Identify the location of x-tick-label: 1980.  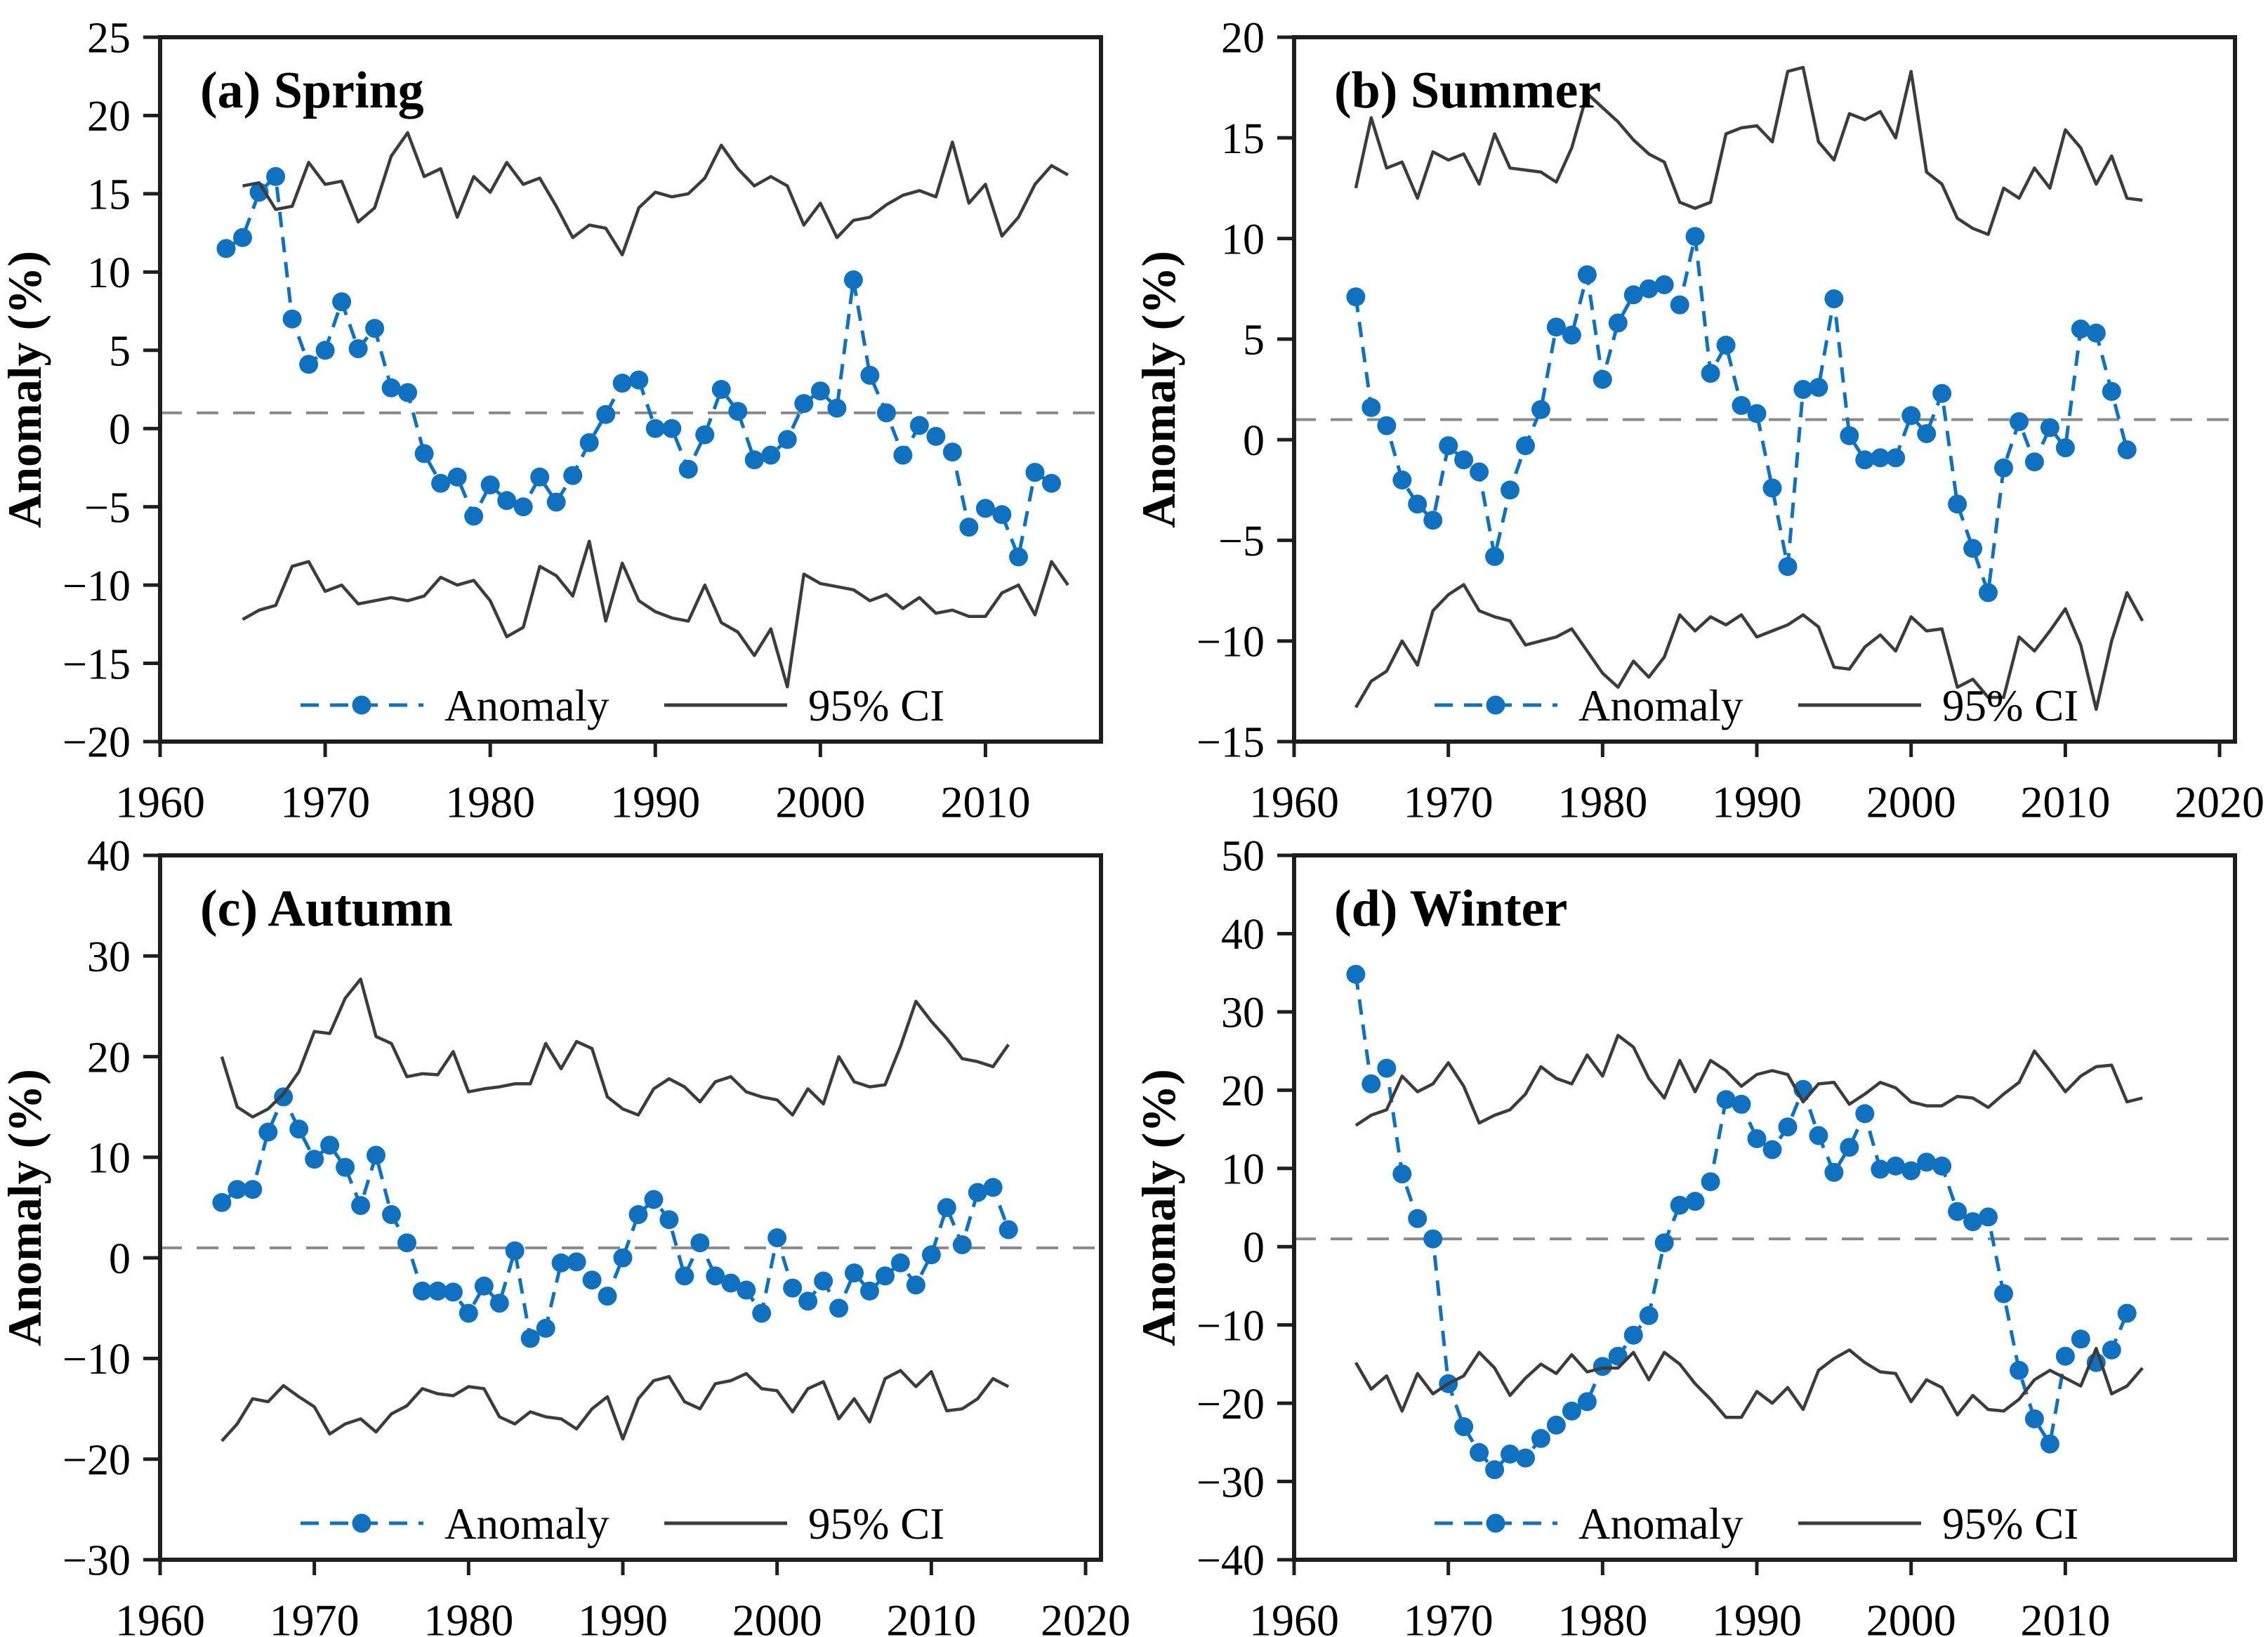
(490, 797).